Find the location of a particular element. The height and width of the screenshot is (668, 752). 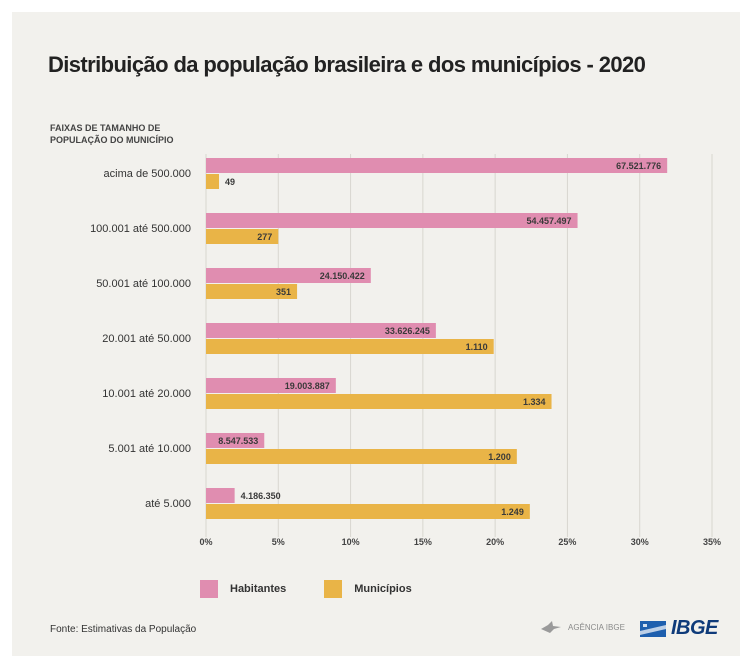

legend-label-municipios: Municípios is located at coordinates (383, 589).